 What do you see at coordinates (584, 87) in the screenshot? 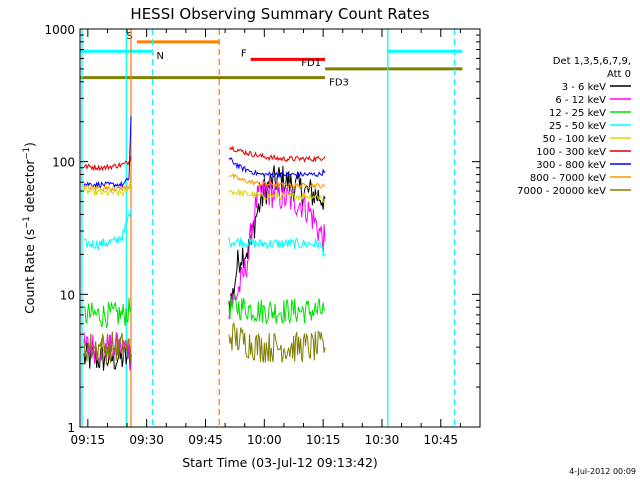
I see `legend-label-0: 3 - 6 keV` at bounding box center [584, 87].